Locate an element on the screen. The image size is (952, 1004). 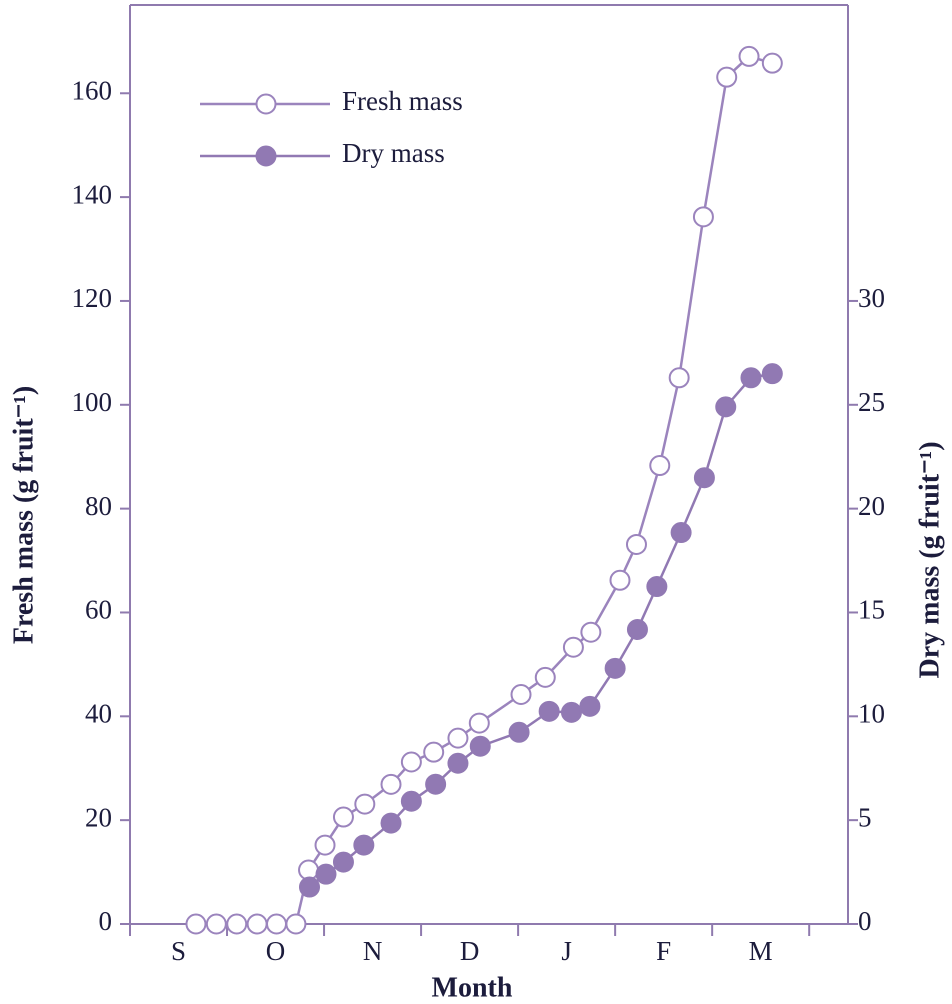
y-tick-label: 120 is located at coordinates (92, 298).